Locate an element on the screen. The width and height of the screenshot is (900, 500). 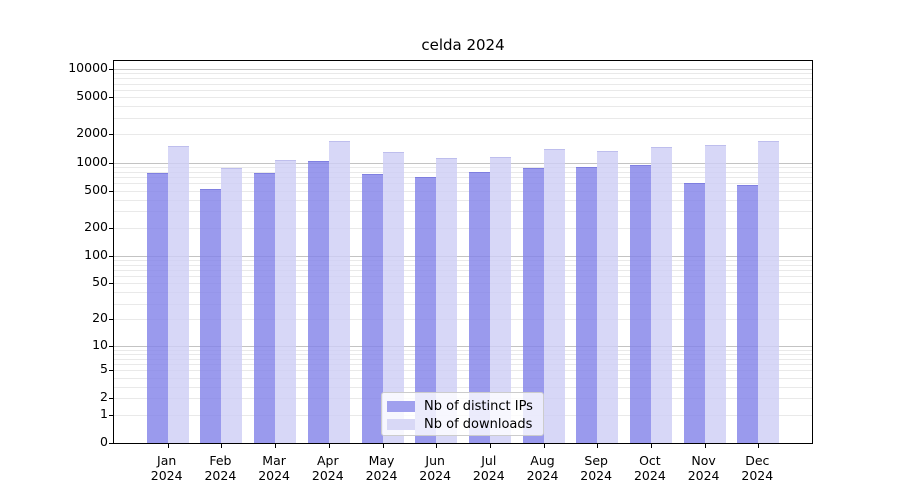
legend-label-downloads: Nb of downloads is located at coordinates (478, 424).